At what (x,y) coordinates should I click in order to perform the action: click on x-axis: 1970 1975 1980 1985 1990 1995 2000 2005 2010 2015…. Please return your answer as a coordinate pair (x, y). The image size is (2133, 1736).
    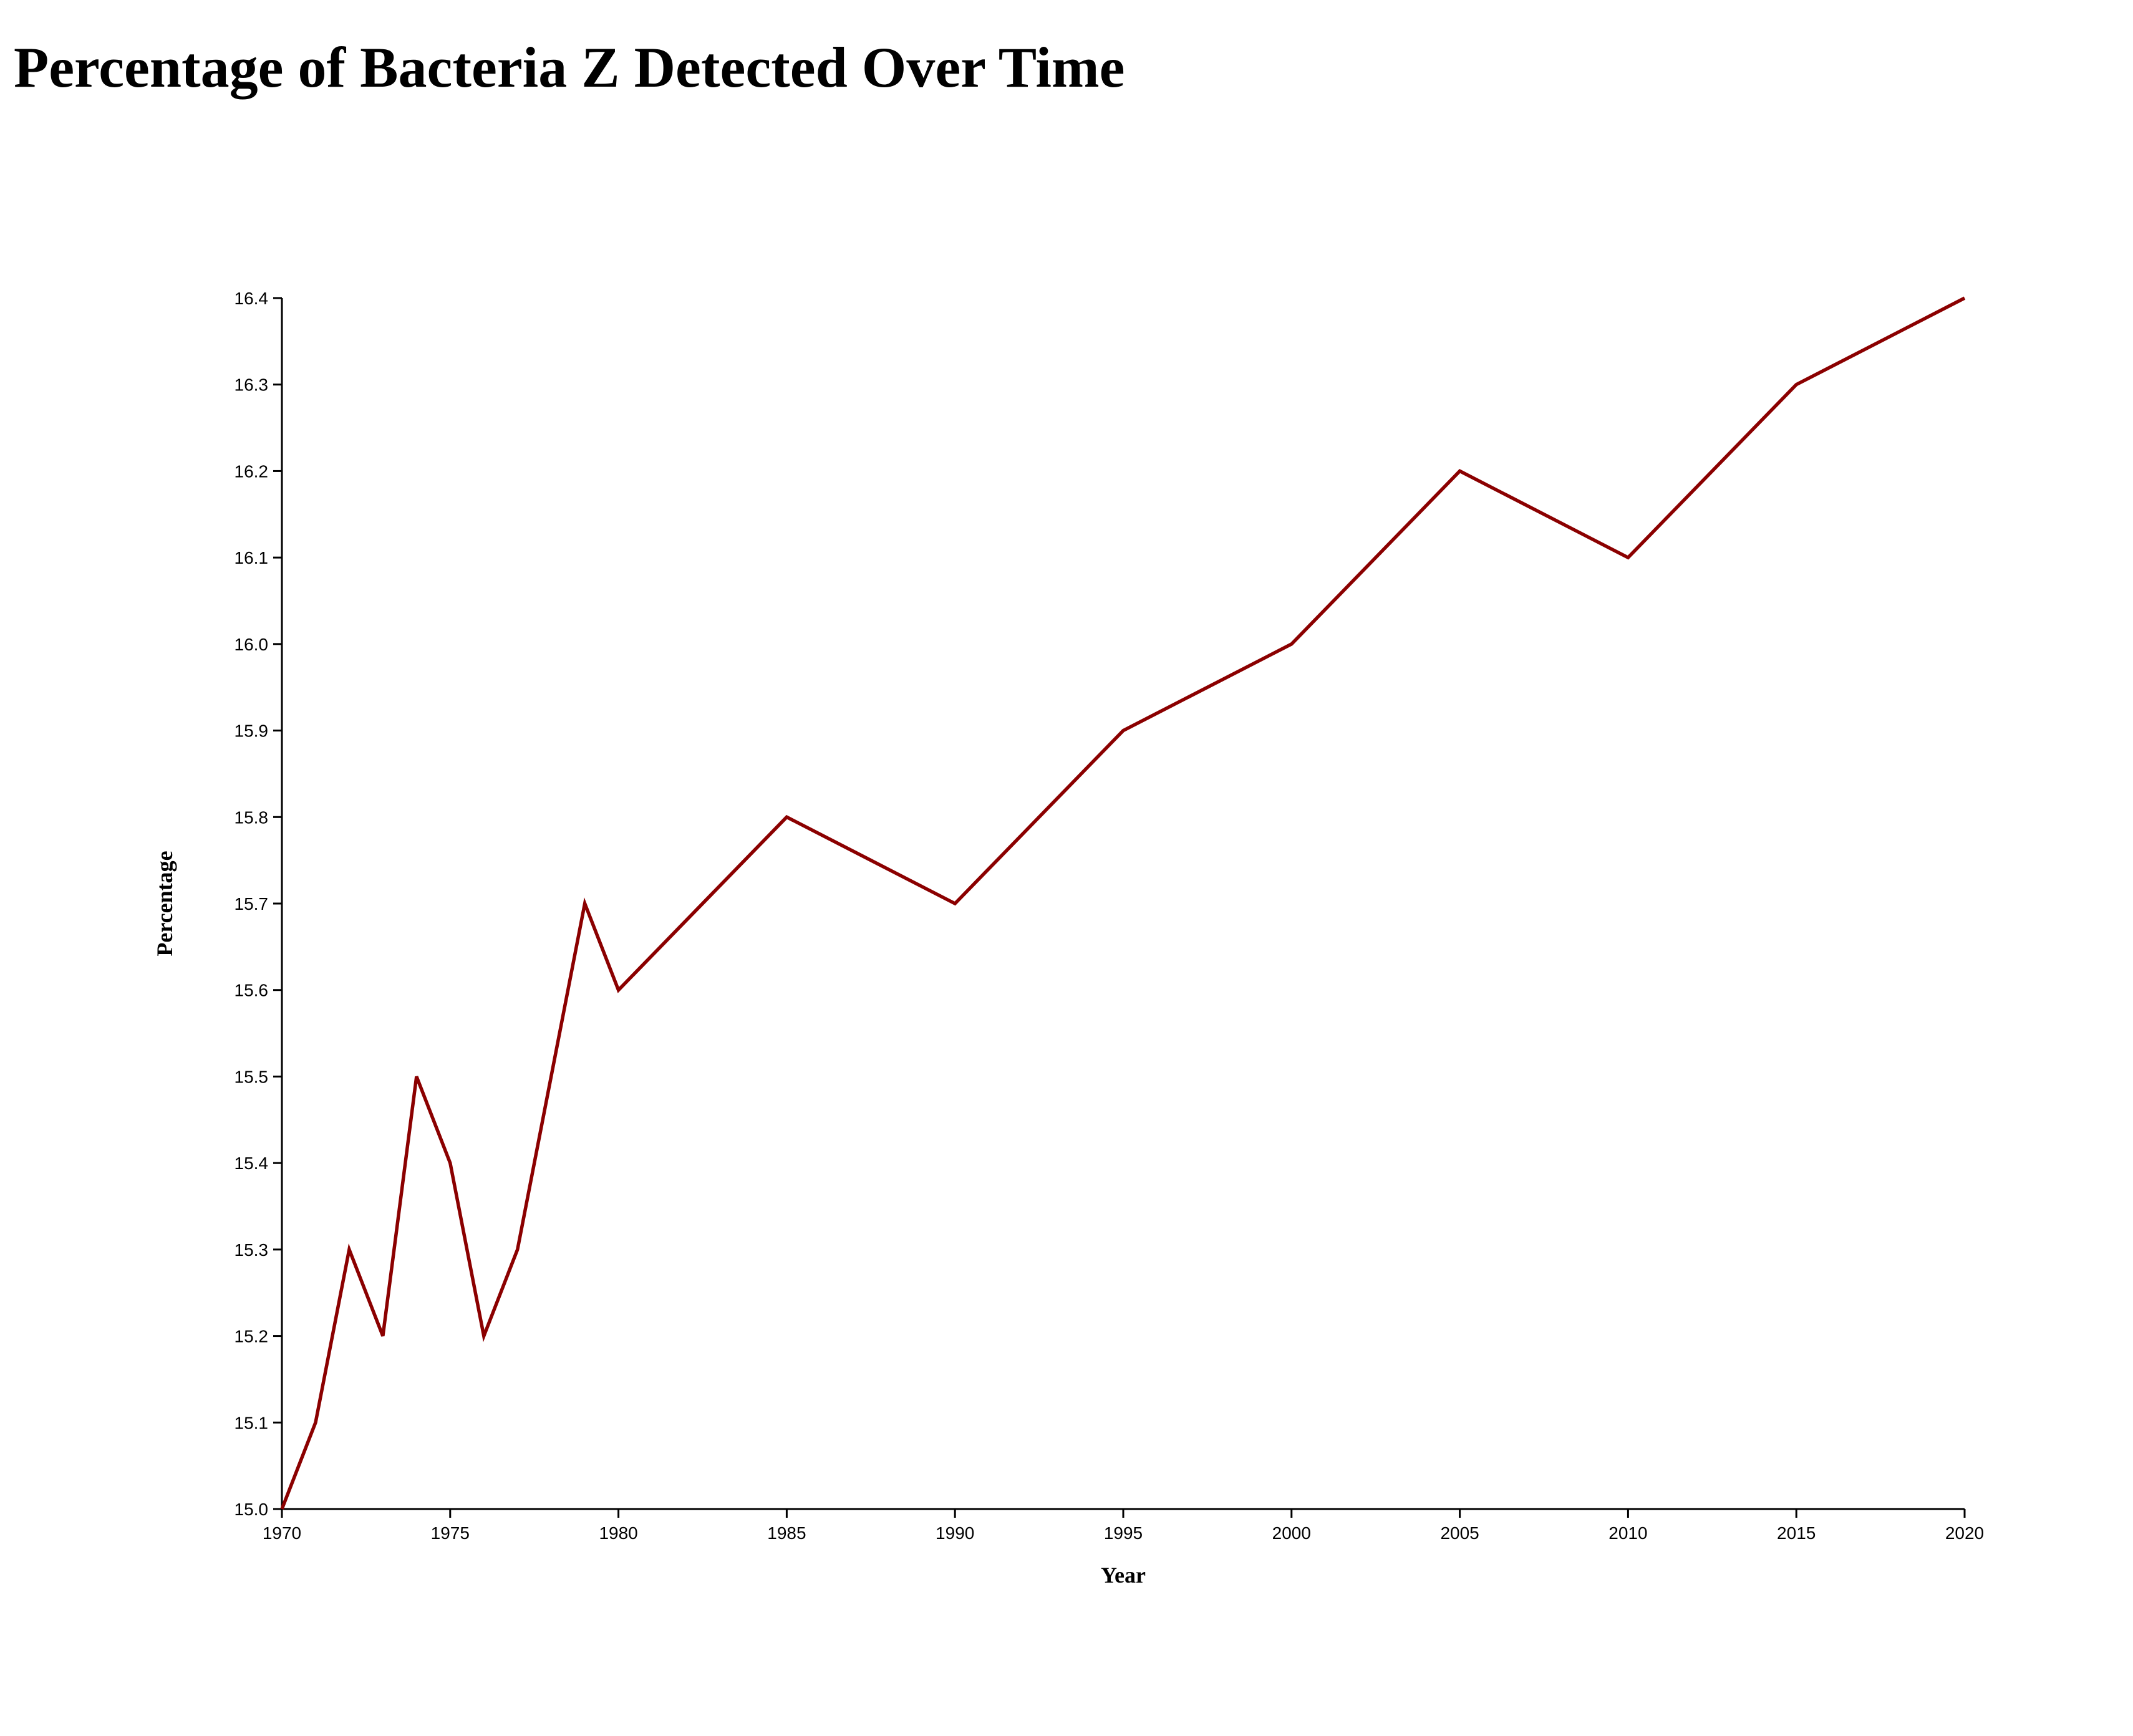
    Looking at the image, I should click on (1123, 1525).